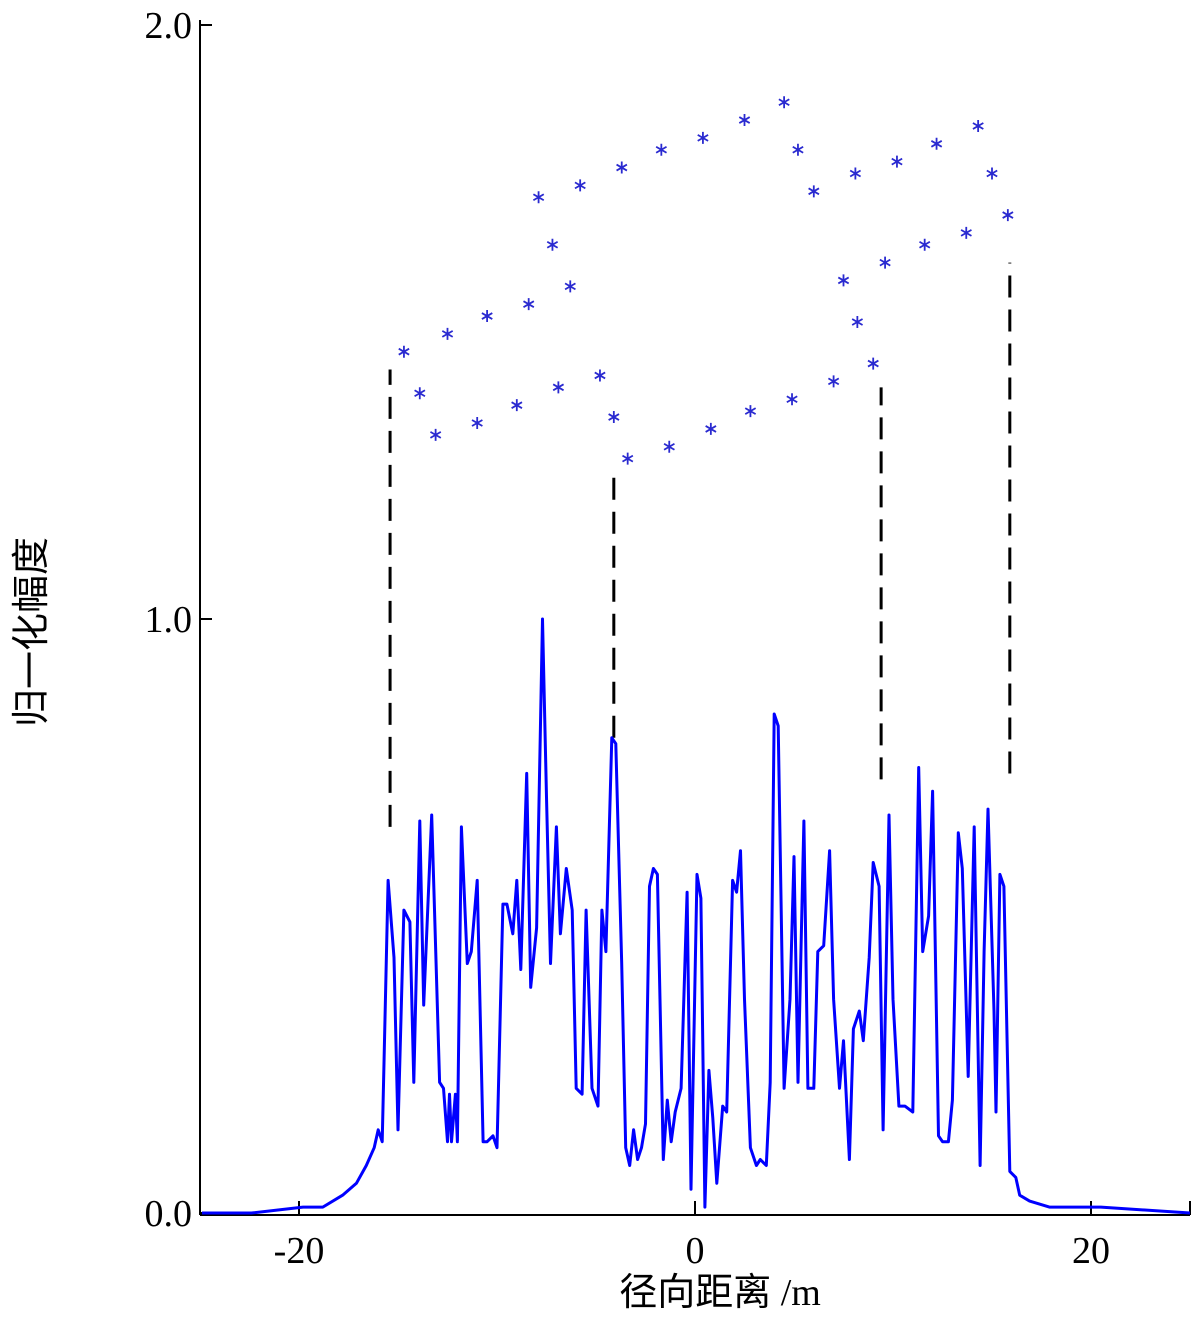 The width and height of the screenshot is (1200, 1339). Describe the element at coordinates (695, 1251) in the screenshot. I see `x-tick-label: 0` at that location.